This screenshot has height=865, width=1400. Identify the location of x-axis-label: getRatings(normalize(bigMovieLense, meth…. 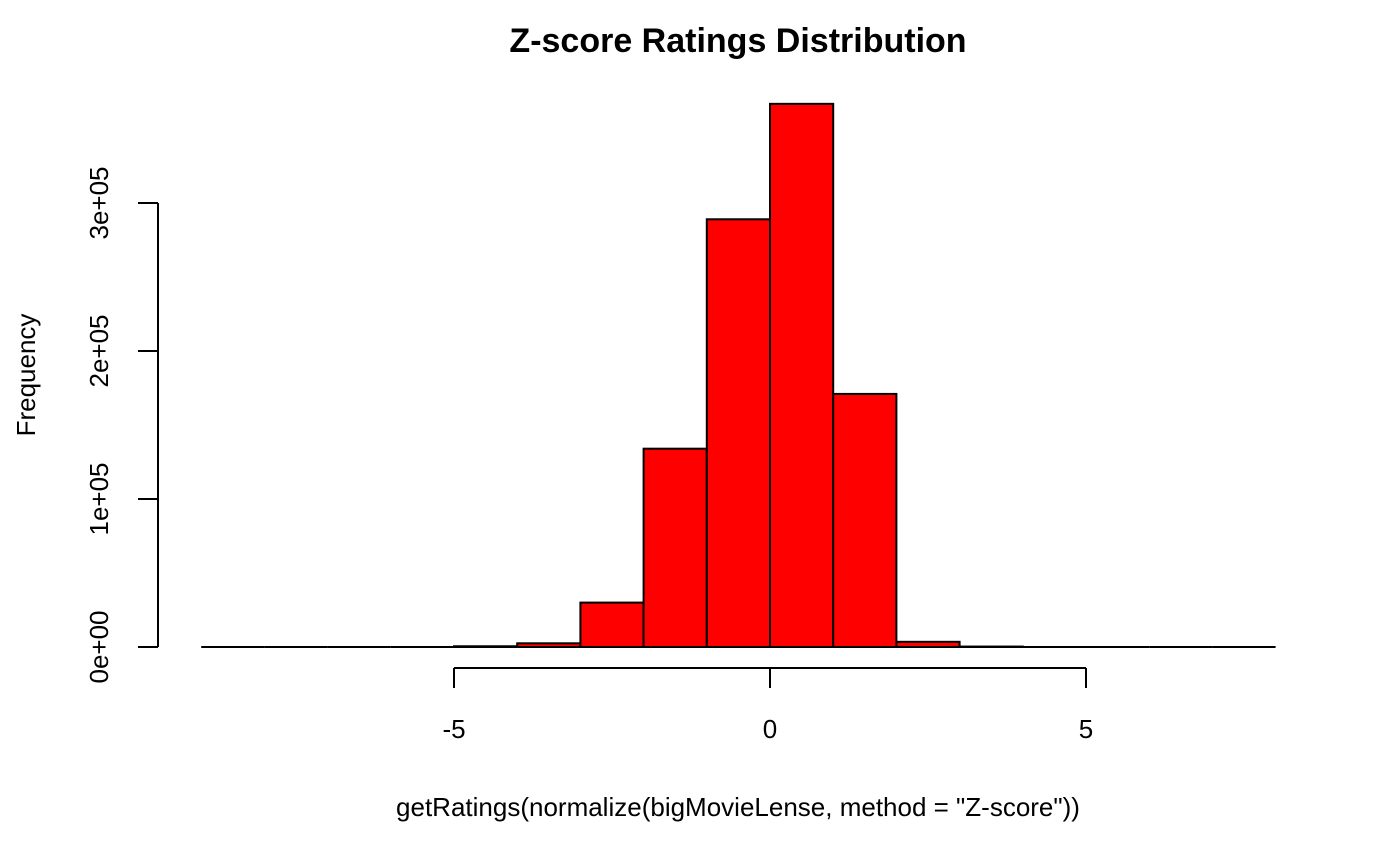
(738, 807).